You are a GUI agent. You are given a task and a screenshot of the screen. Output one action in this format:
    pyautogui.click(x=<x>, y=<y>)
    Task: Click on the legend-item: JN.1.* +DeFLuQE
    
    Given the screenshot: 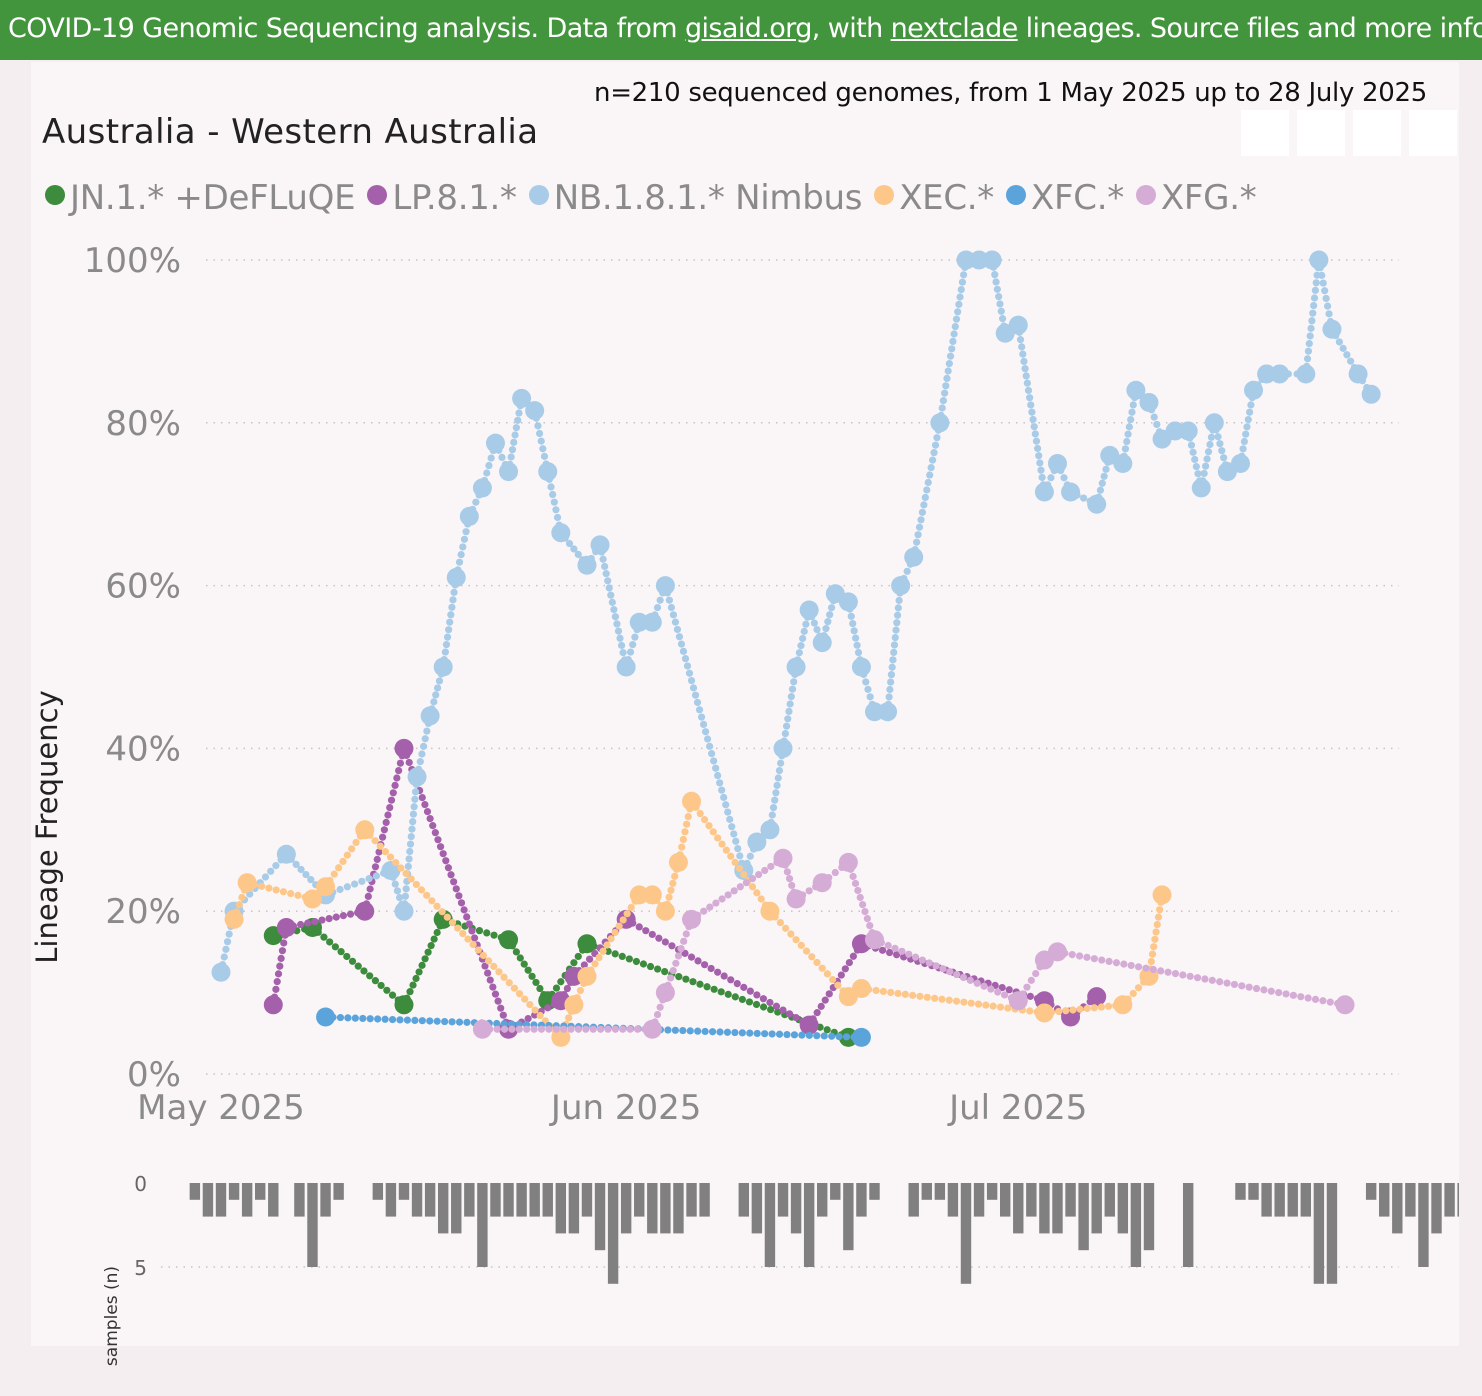 What is the action you would take?
    pyautogui.click(x=200, y=198)
    